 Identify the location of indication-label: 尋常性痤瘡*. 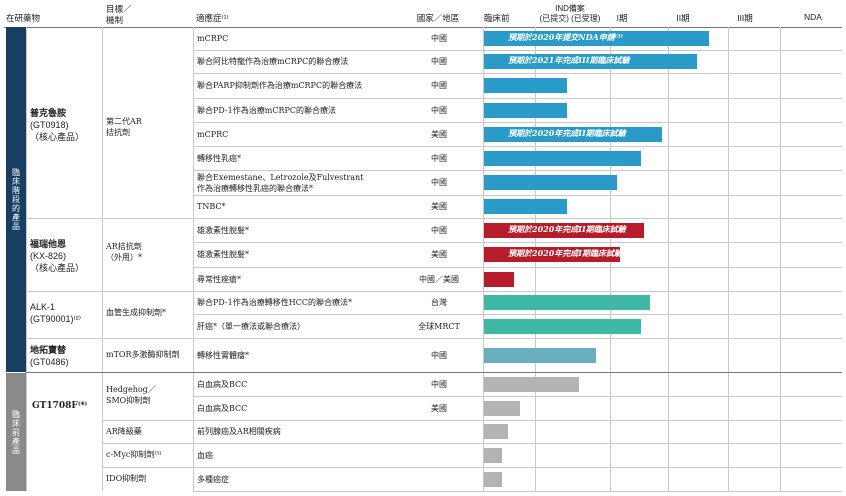
(219, 279).